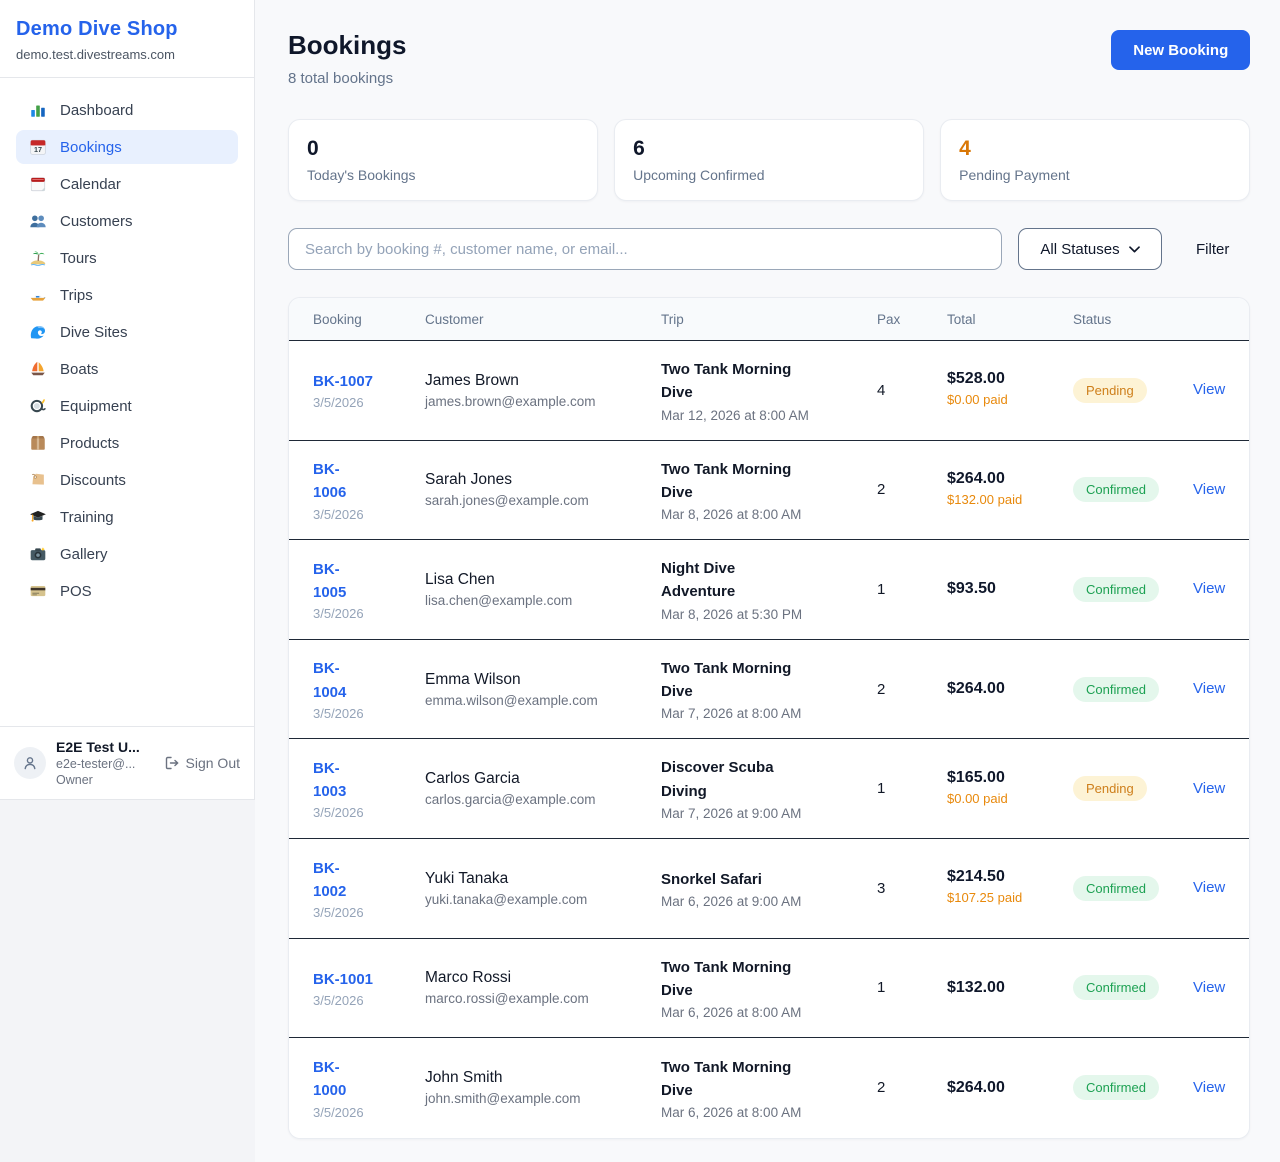 The width and height of the screenshot is (1280, 1162). I want to click on sidebar-item-pos: POS, so click(127, 591).